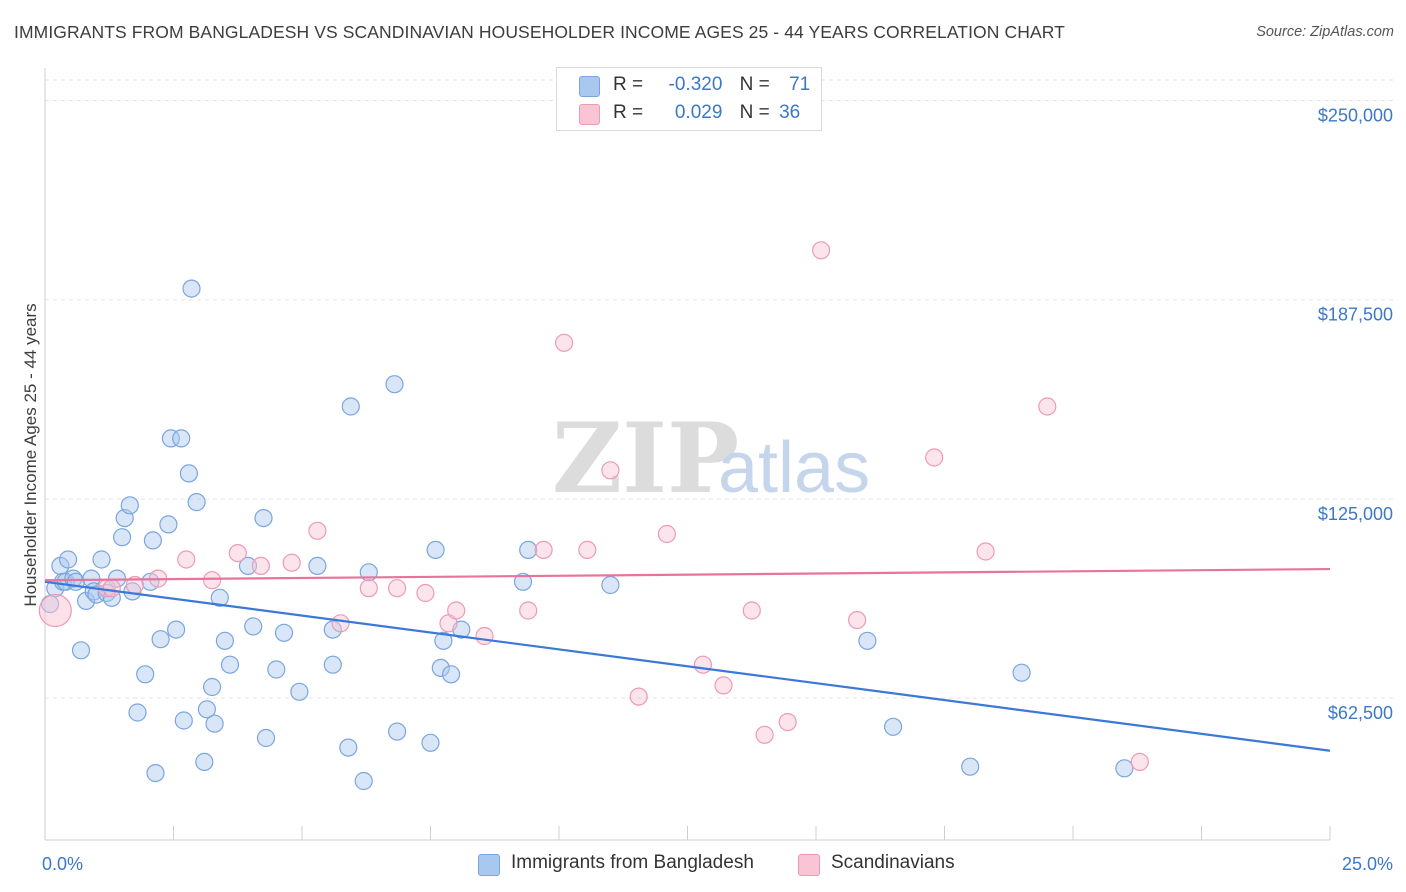 This screenshot has width=1406, height=892. What do you see at coordinates (800, 84) in the screenshot?
I see `legend-n-value: 71` at bounding box center [800, 84].